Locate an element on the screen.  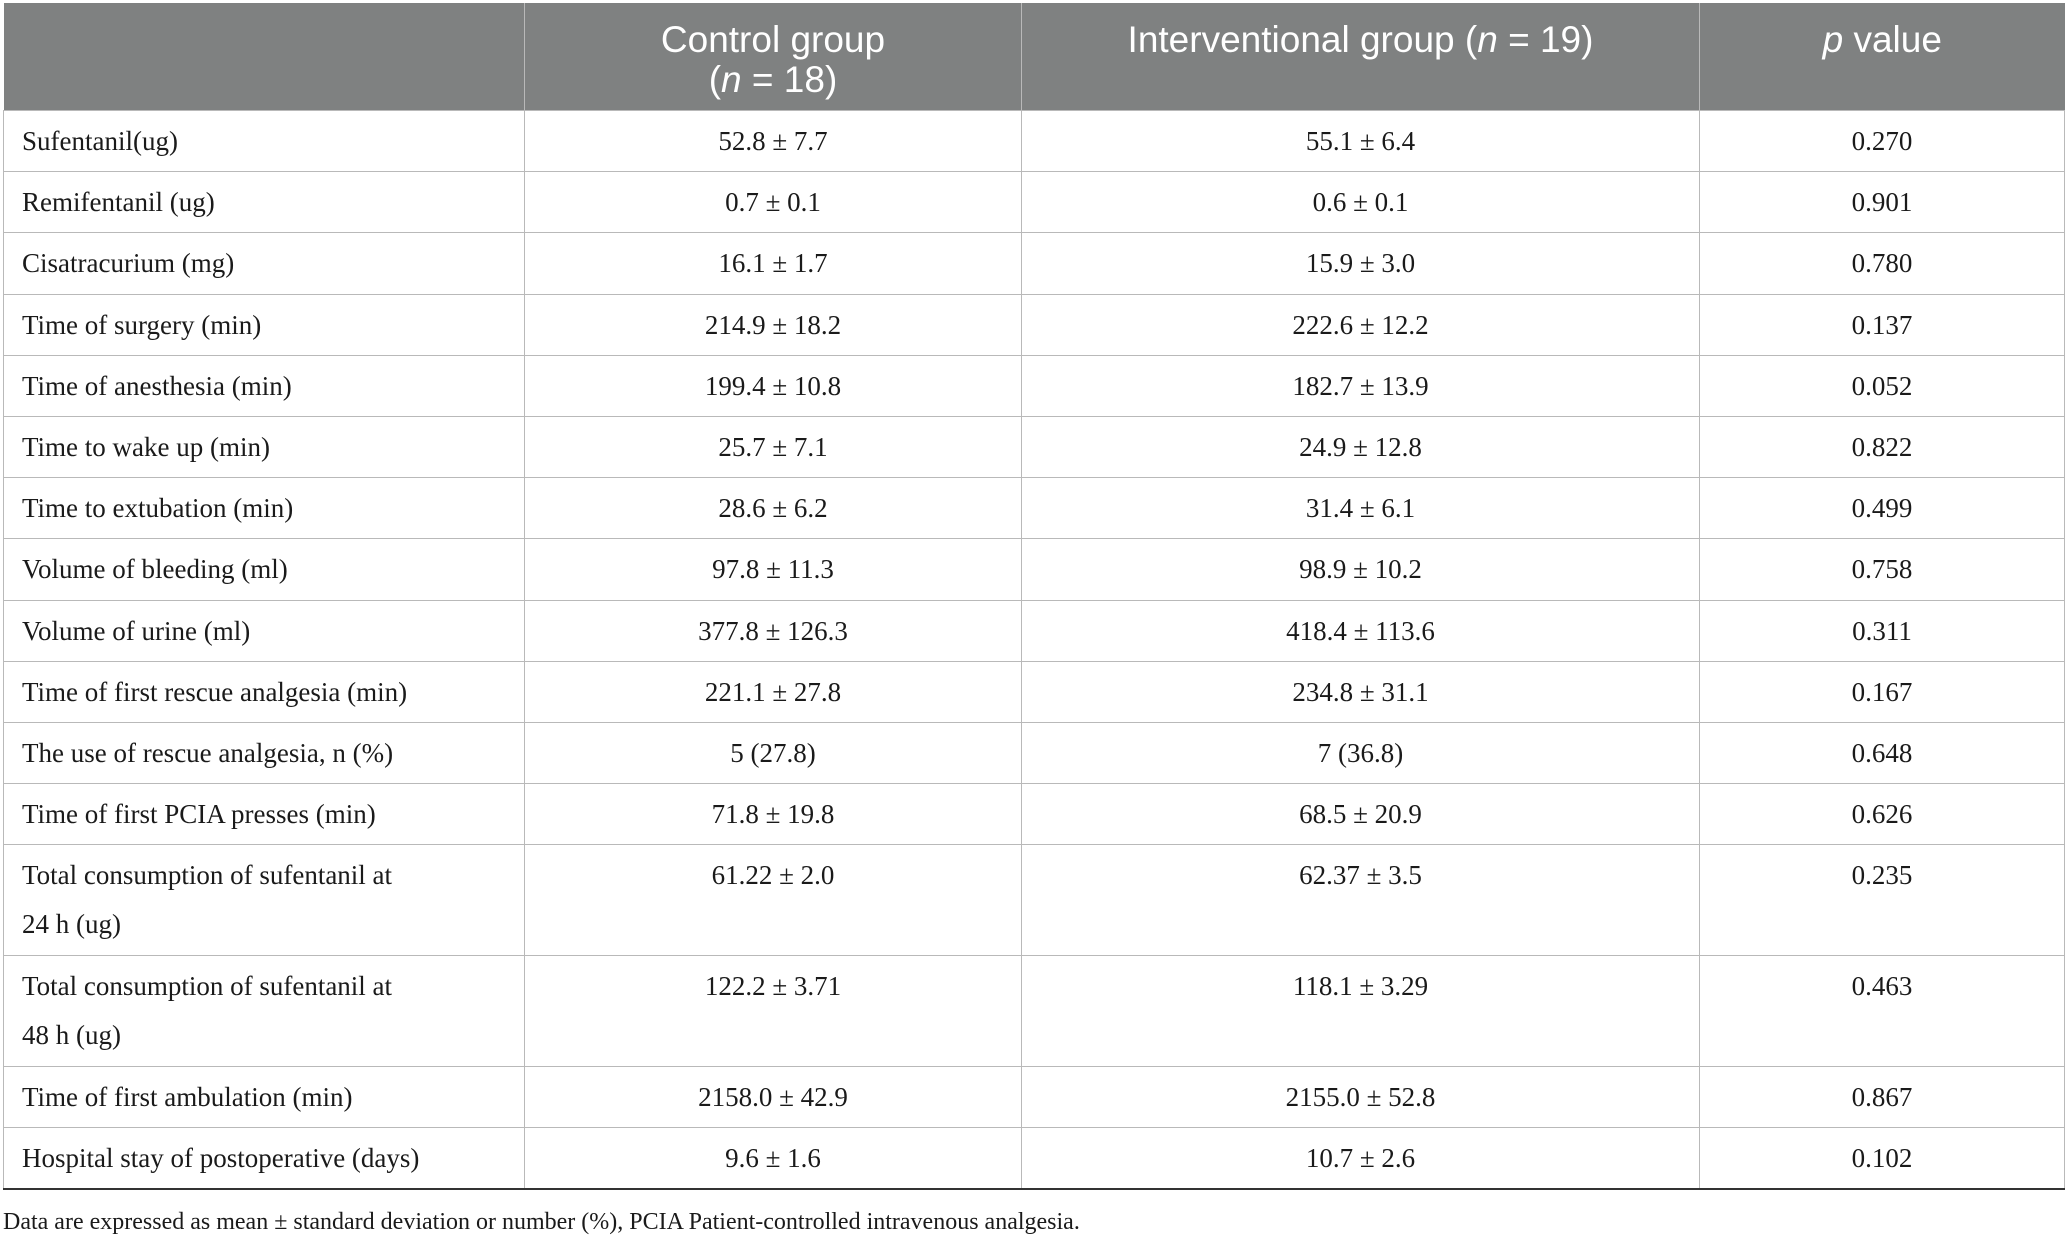
interventional-value: 55.1 ± 6.4 is located at coordinates (1360, 141).